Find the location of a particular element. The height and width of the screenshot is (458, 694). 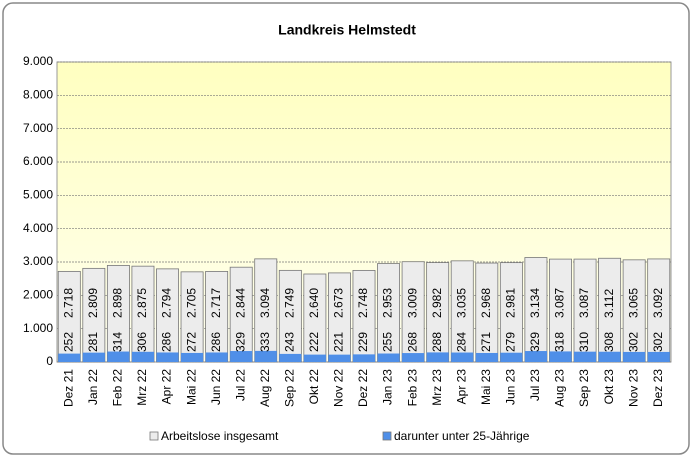

y-tick-label: 7.000 is located at coordinates (38, 128).